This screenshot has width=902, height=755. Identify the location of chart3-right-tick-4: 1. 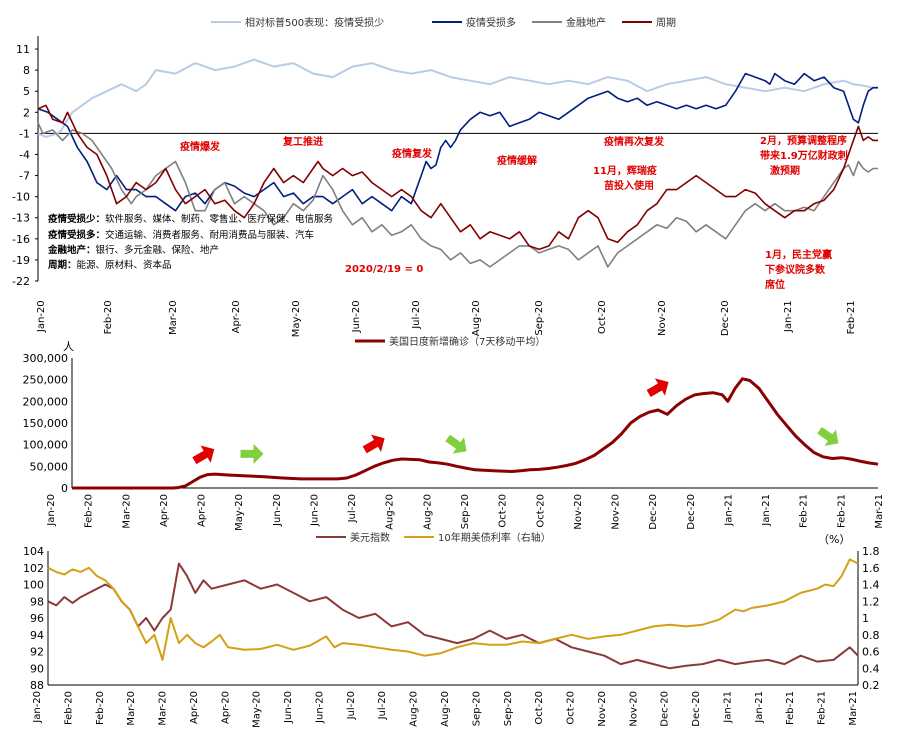
(865, 618).